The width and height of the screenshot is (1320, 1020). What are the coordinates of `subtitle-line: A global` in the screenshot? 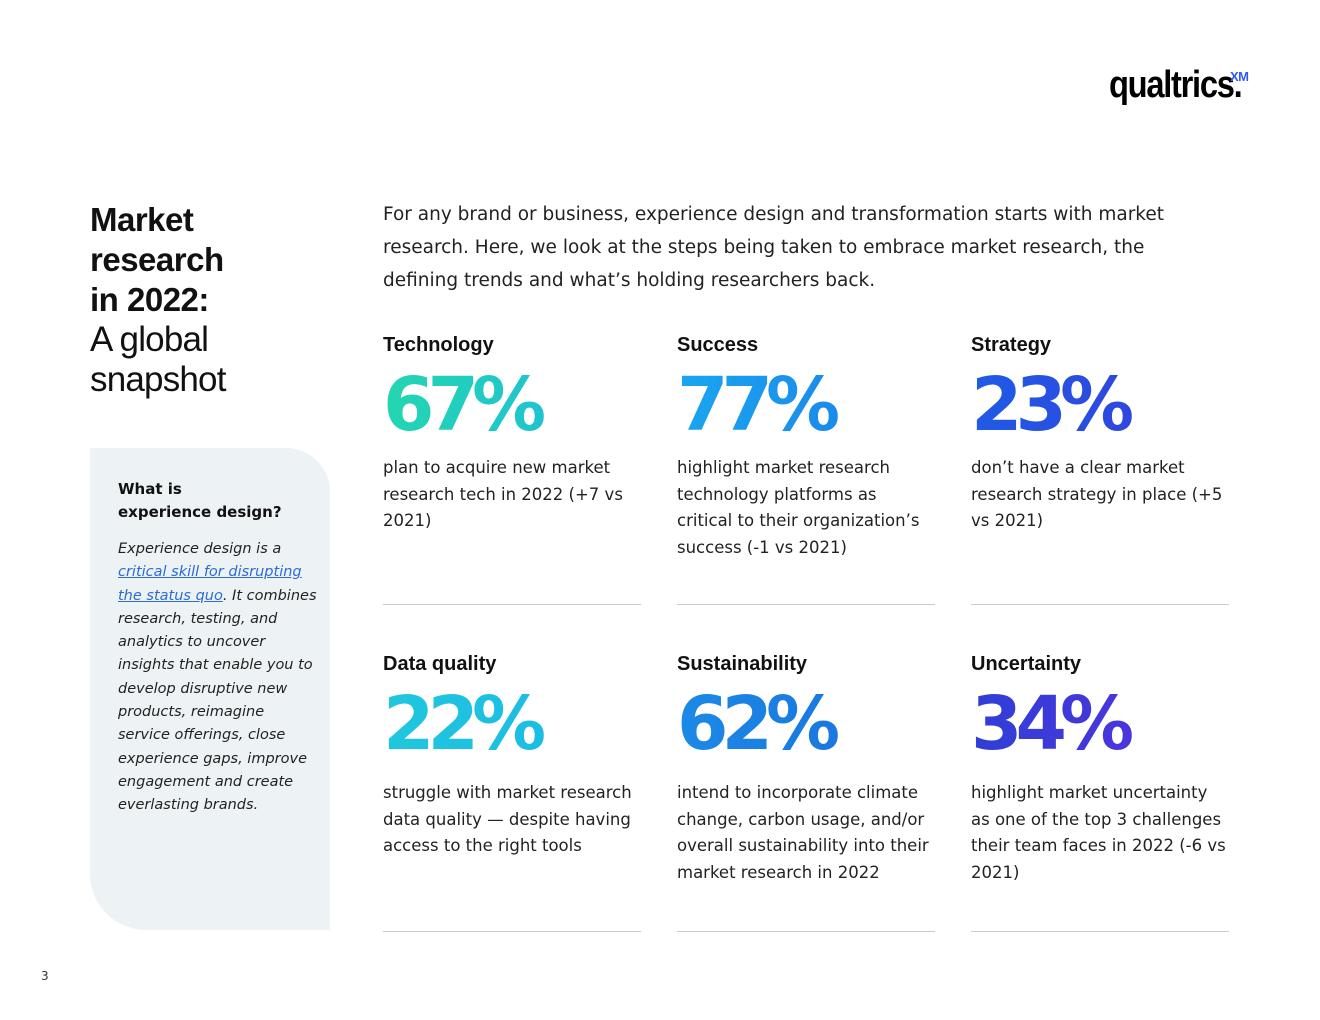 It's located at (149, 339).